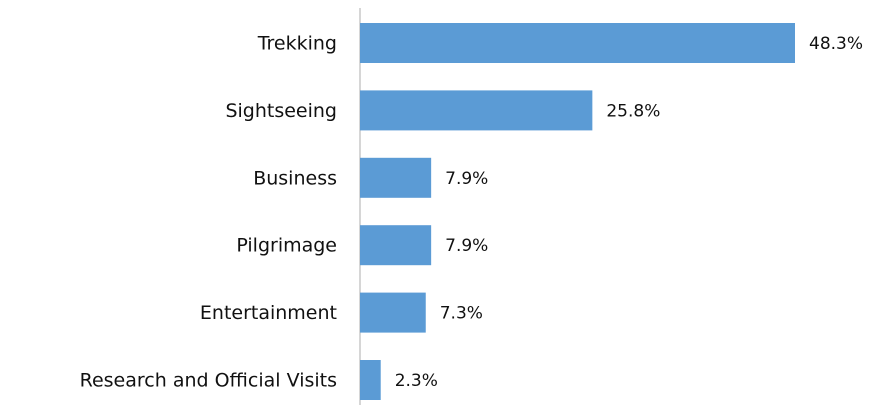 Image resolution: width=876 pixels, height=405 pixels. I want to click on data-label: 25.8%, so click(633, 111).